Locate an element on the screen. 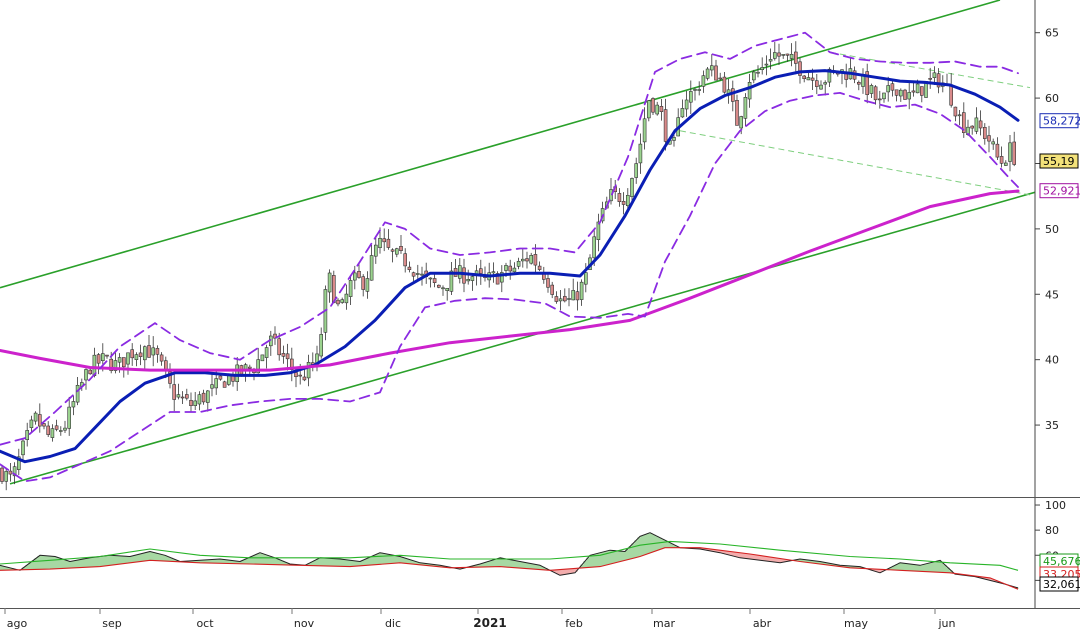 The width and height of the screenshot is (1080, 632). oscillator-series-upper-band is located at coordinates (509, 555).